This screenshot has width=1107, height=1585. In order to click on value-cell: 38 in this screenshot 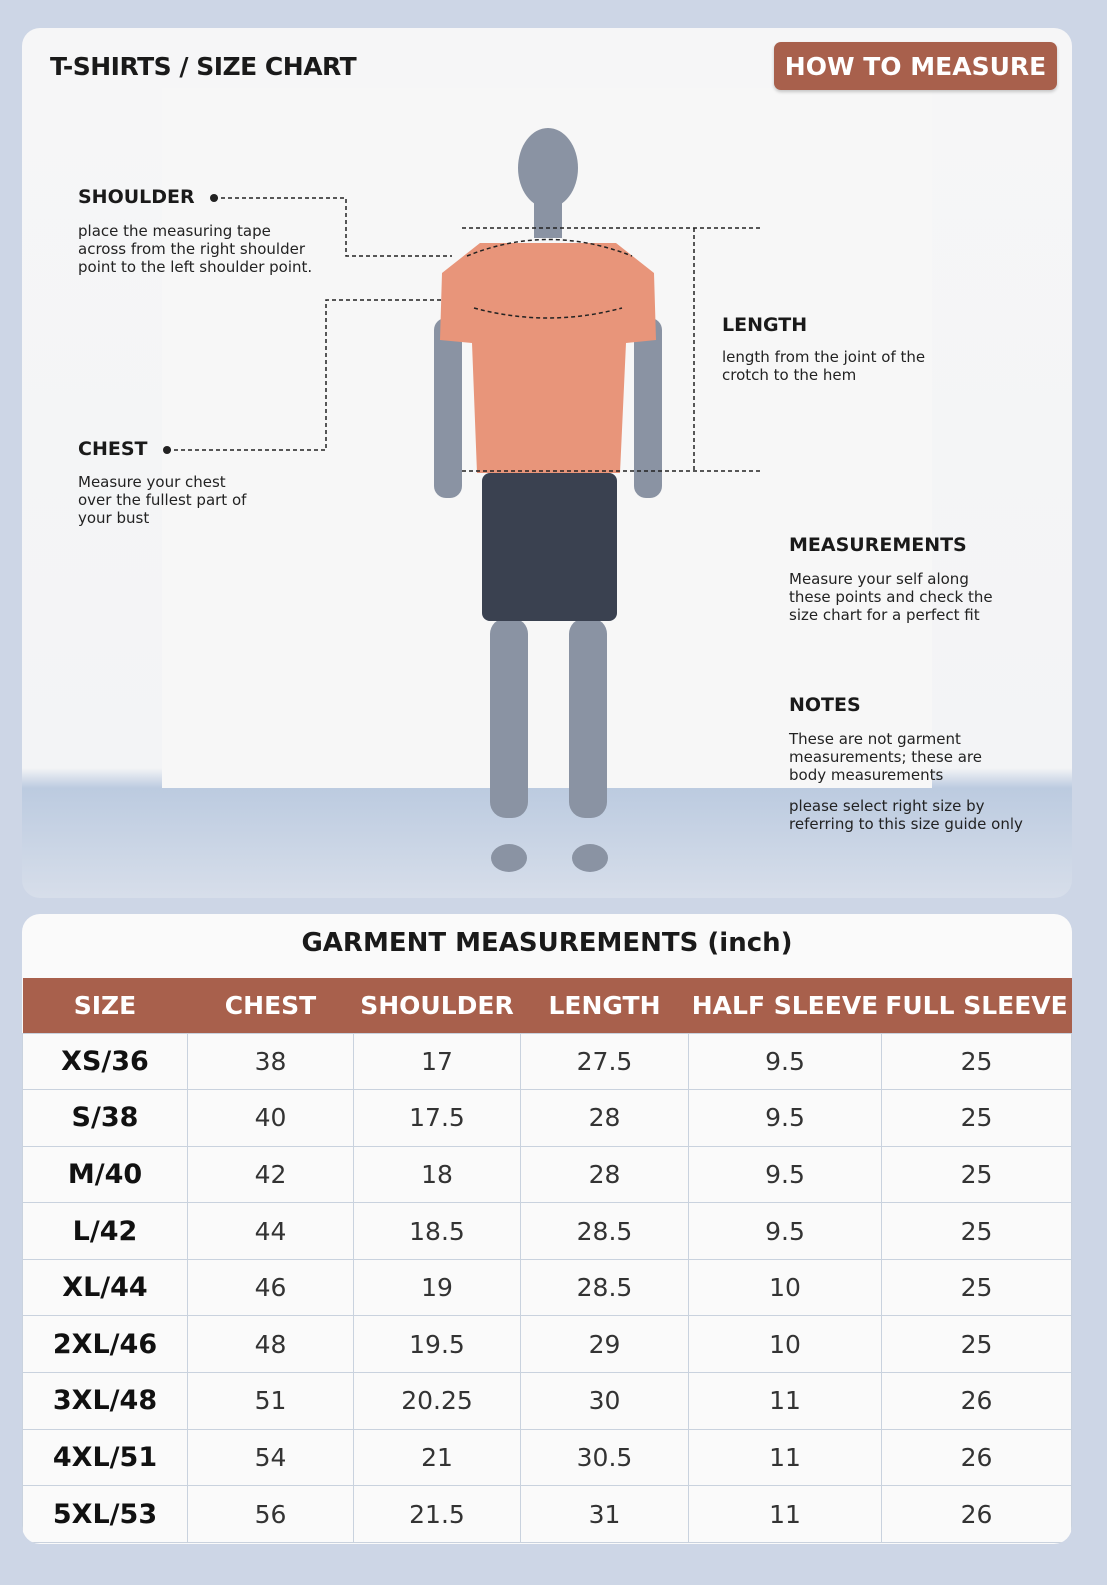, I will do `click(270, 1061)`.